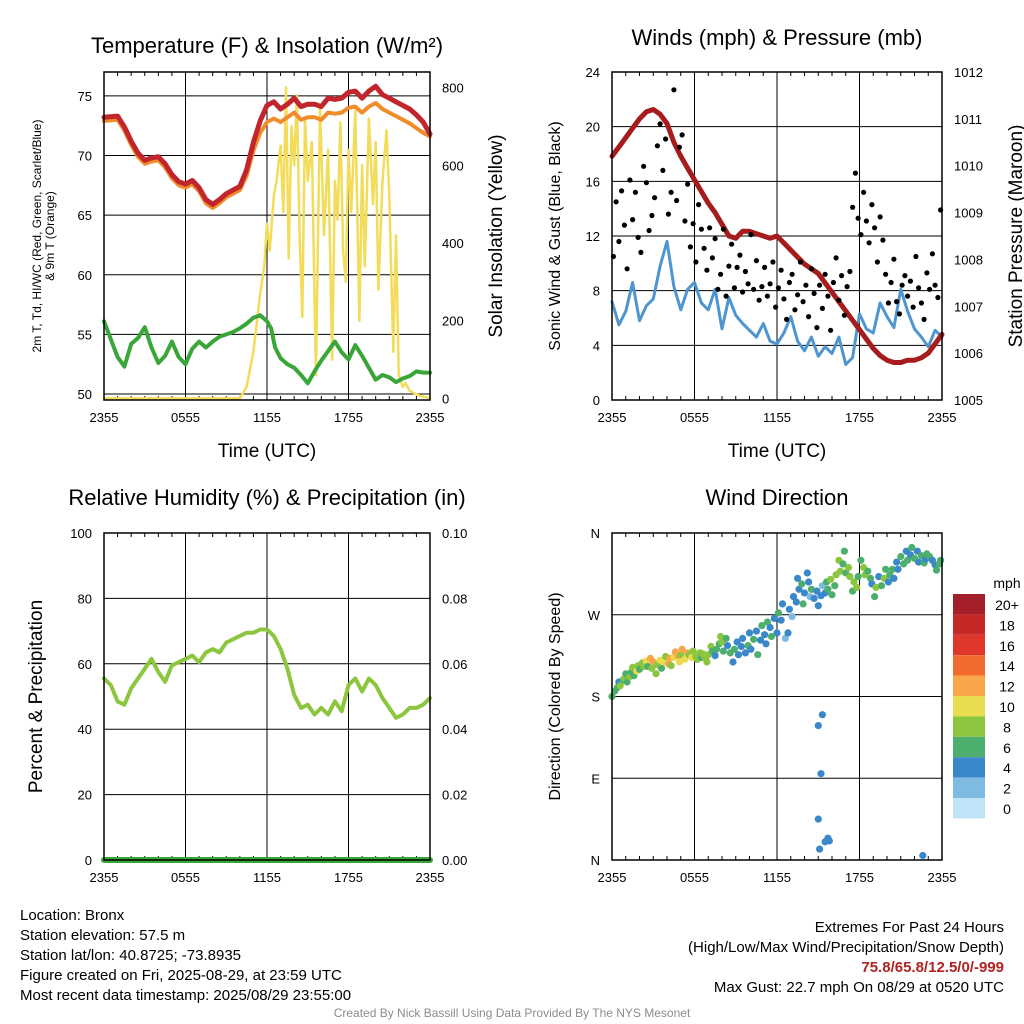  What do you see at coordinates (453, 88) in the screenshot?
I see `y2-tick-label: 800` at bounding box center [453, 88].